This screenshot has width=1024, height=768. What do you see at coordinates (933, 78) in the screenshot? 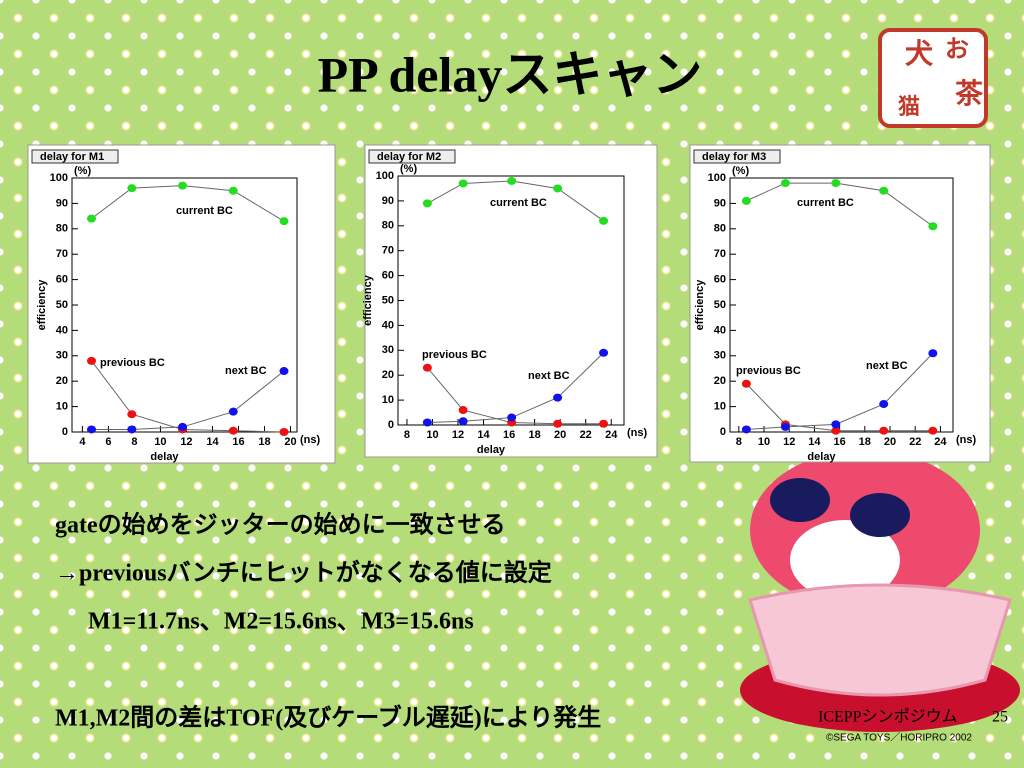
I see `logo-frame` at bounding box center [933, 78].